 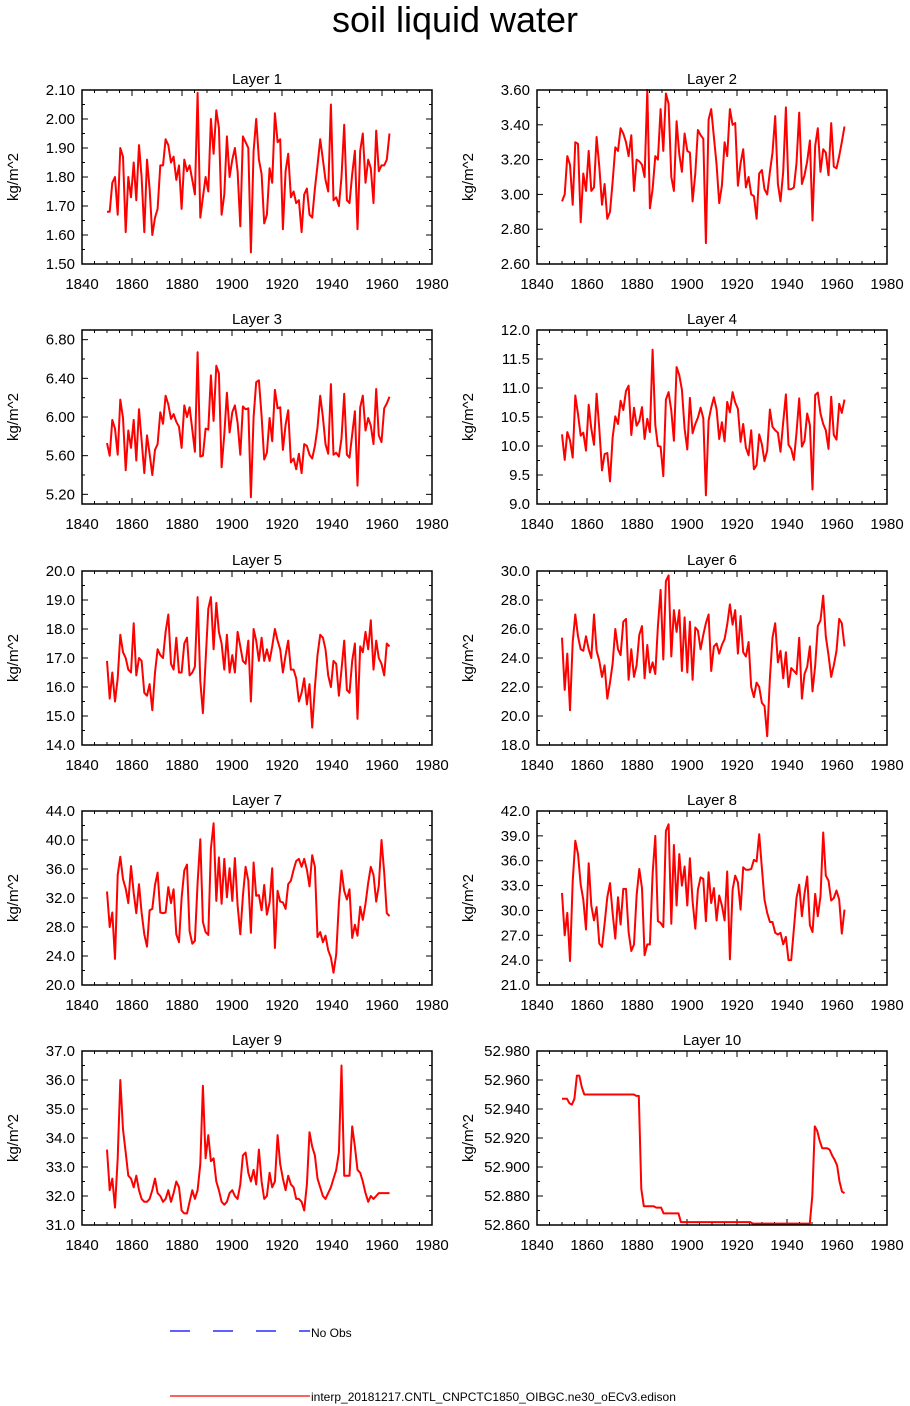 I want to click on y-tick-label: 11.0, so click(x=516, y=388).